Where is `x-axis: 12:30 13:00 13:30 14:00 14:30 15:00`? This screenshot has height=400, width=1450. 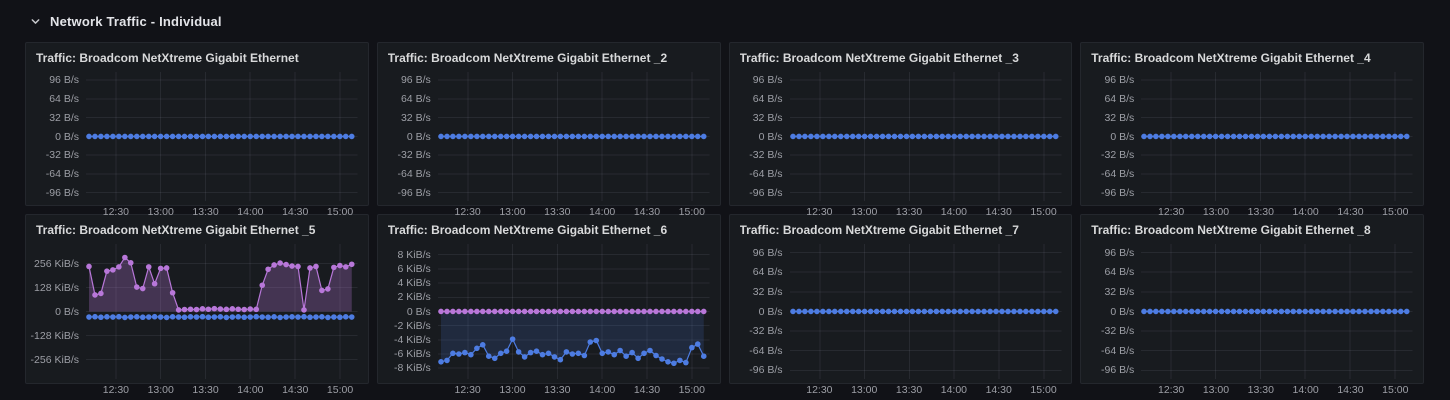 x-axis: 12:30 13:00 13:30 14:00 14:30 15:00 is located at coordinates (222, 211).